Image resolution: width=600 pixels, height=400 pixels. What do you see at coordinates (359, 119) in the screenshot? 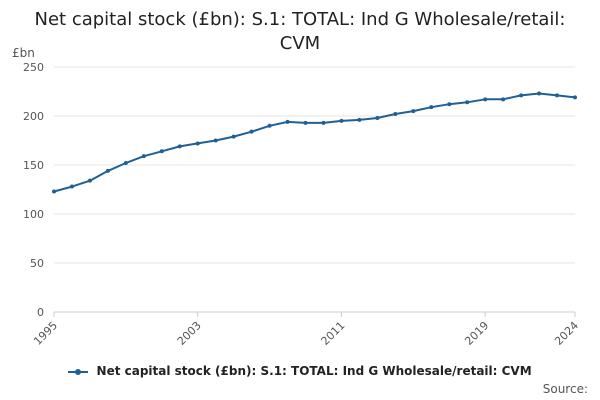
I see `data-point-2012` at bounding box center [359, 119].